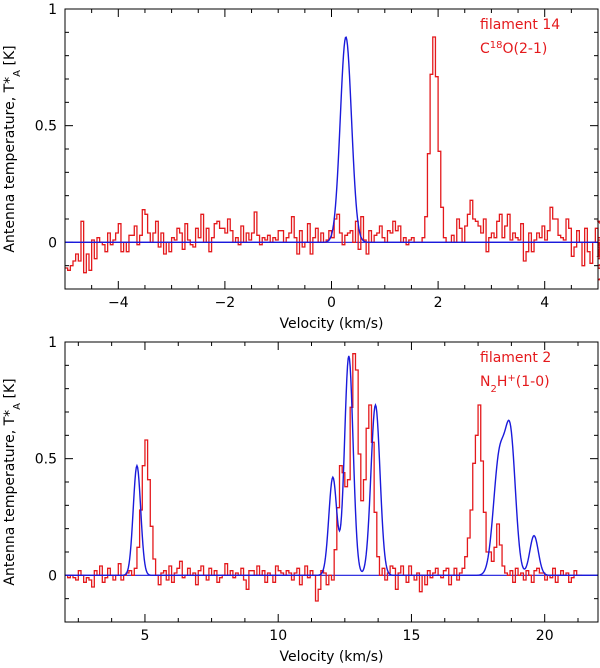  Describe the element at coordinates (515, 384) in the screenshot. I see `annotation-line-2: N2H+(1-0)` at that location.